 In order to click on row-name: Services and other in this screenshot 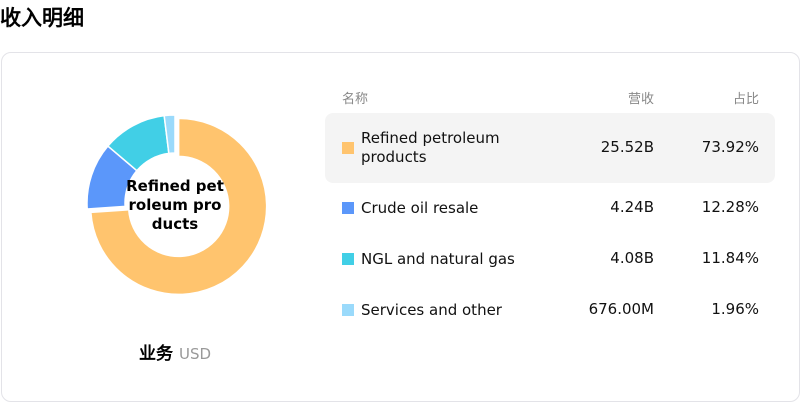, I will do `click(431, 310)`.